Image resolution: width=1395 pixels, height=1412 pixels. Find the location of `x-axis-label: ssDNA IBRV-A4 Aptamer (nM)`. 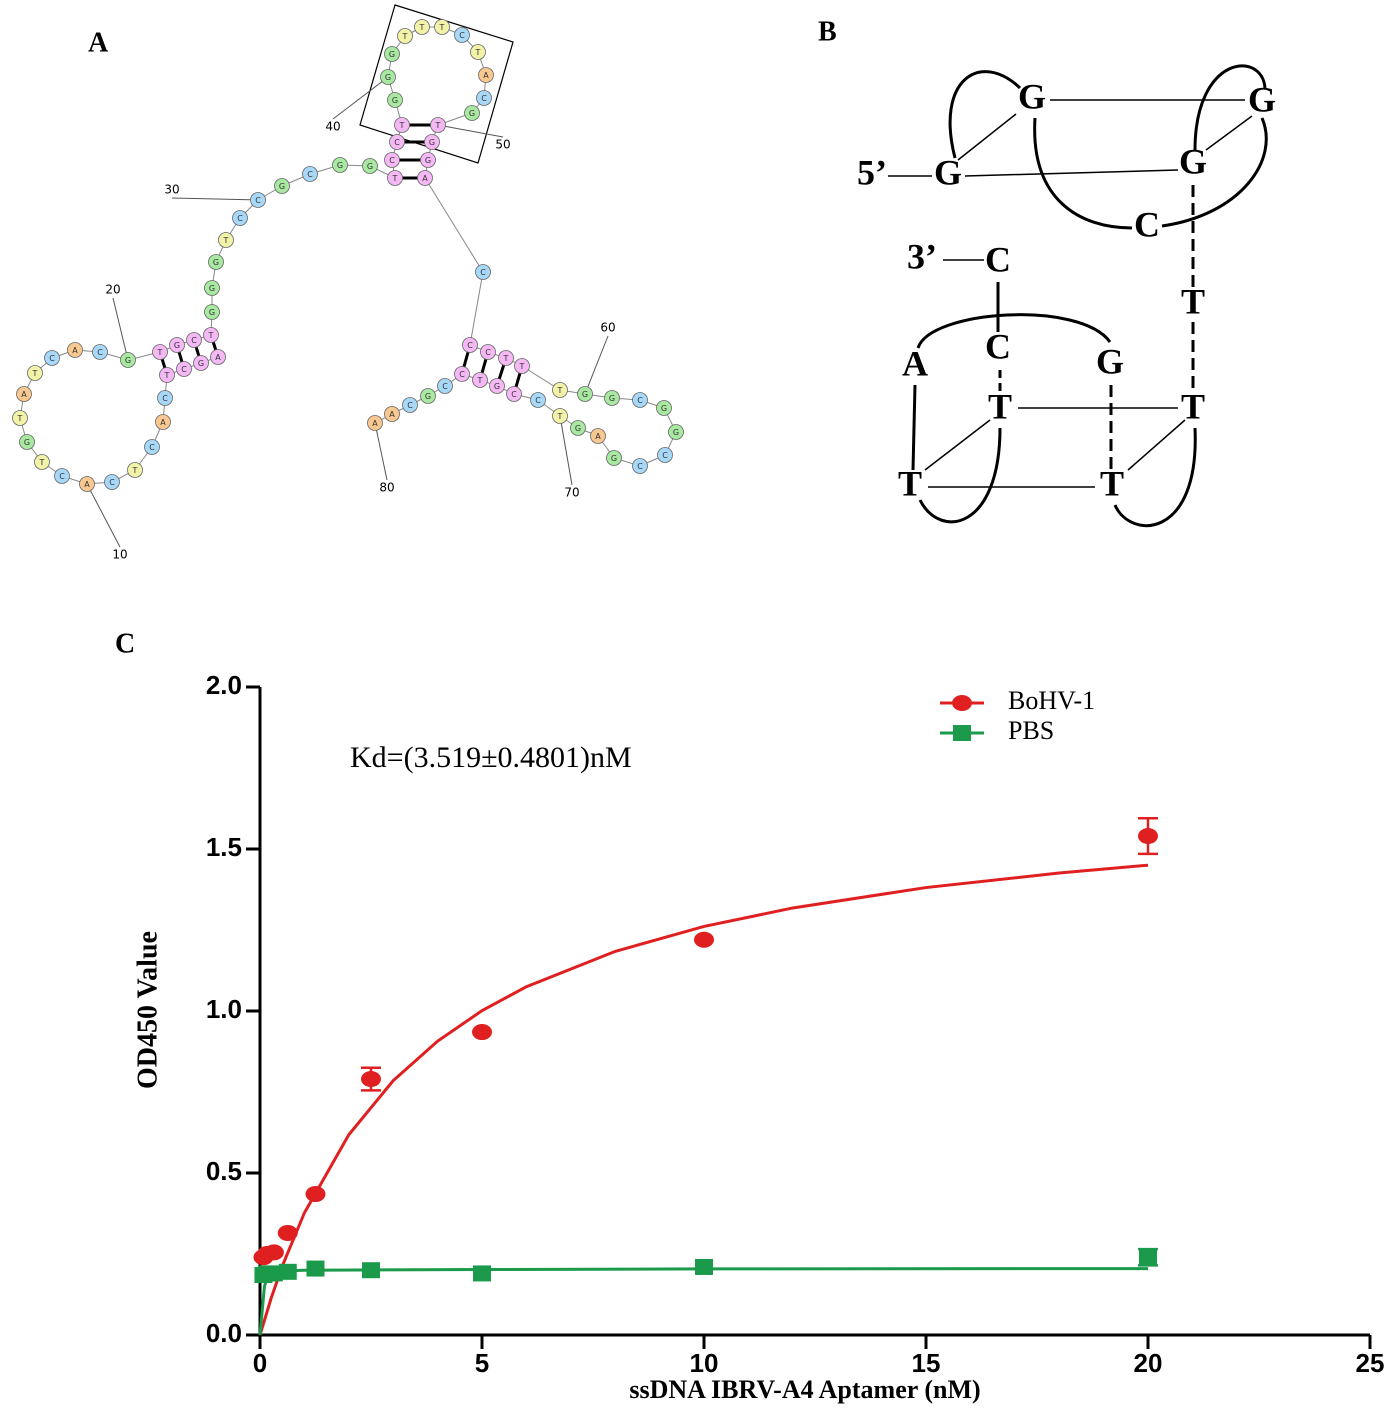

x-axis-label: ssDNA IBRV-A4 Aptamer (nM) is located at coordinates (804, 1389).